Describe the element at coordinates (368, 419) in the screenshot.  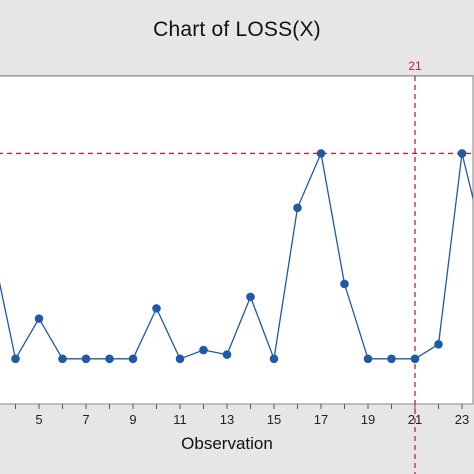
I see `x-tick-label-19: 19` at that location.